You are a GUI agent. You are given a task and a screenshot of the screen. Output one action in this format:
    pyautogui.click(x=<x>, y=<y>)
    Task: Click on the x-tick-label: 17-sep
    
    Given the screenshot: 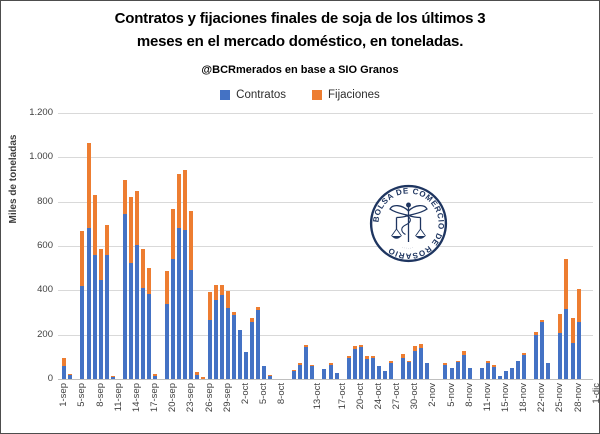 What is the action you would take?
    pyautogui.click(x=155, y=398)
    